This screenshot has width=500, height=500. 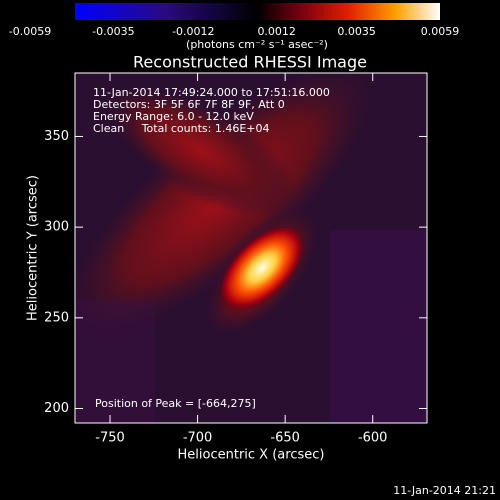 What do you see at coordinates (440, 31) in the screenshot?
I see `colorbar-tick-label: 0.0059` at bounding box center [440, 31].